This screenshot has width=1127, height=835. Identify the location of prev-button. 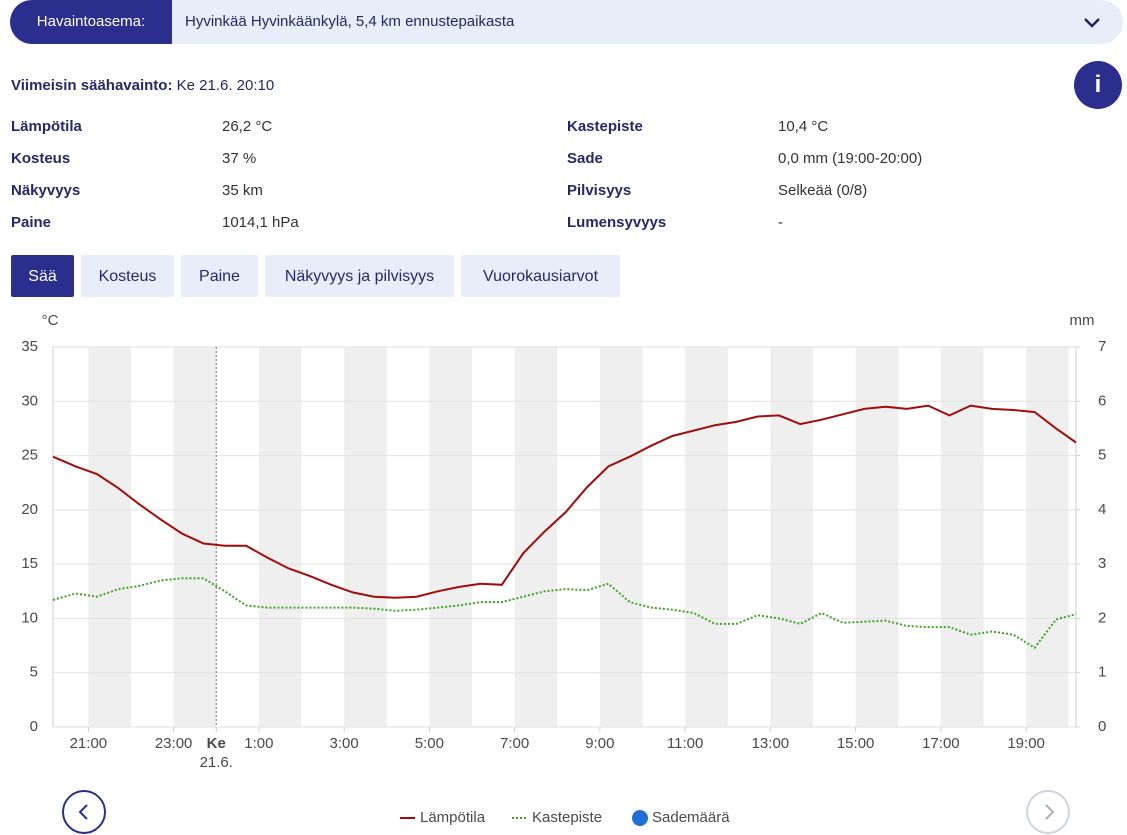
(84, 812).